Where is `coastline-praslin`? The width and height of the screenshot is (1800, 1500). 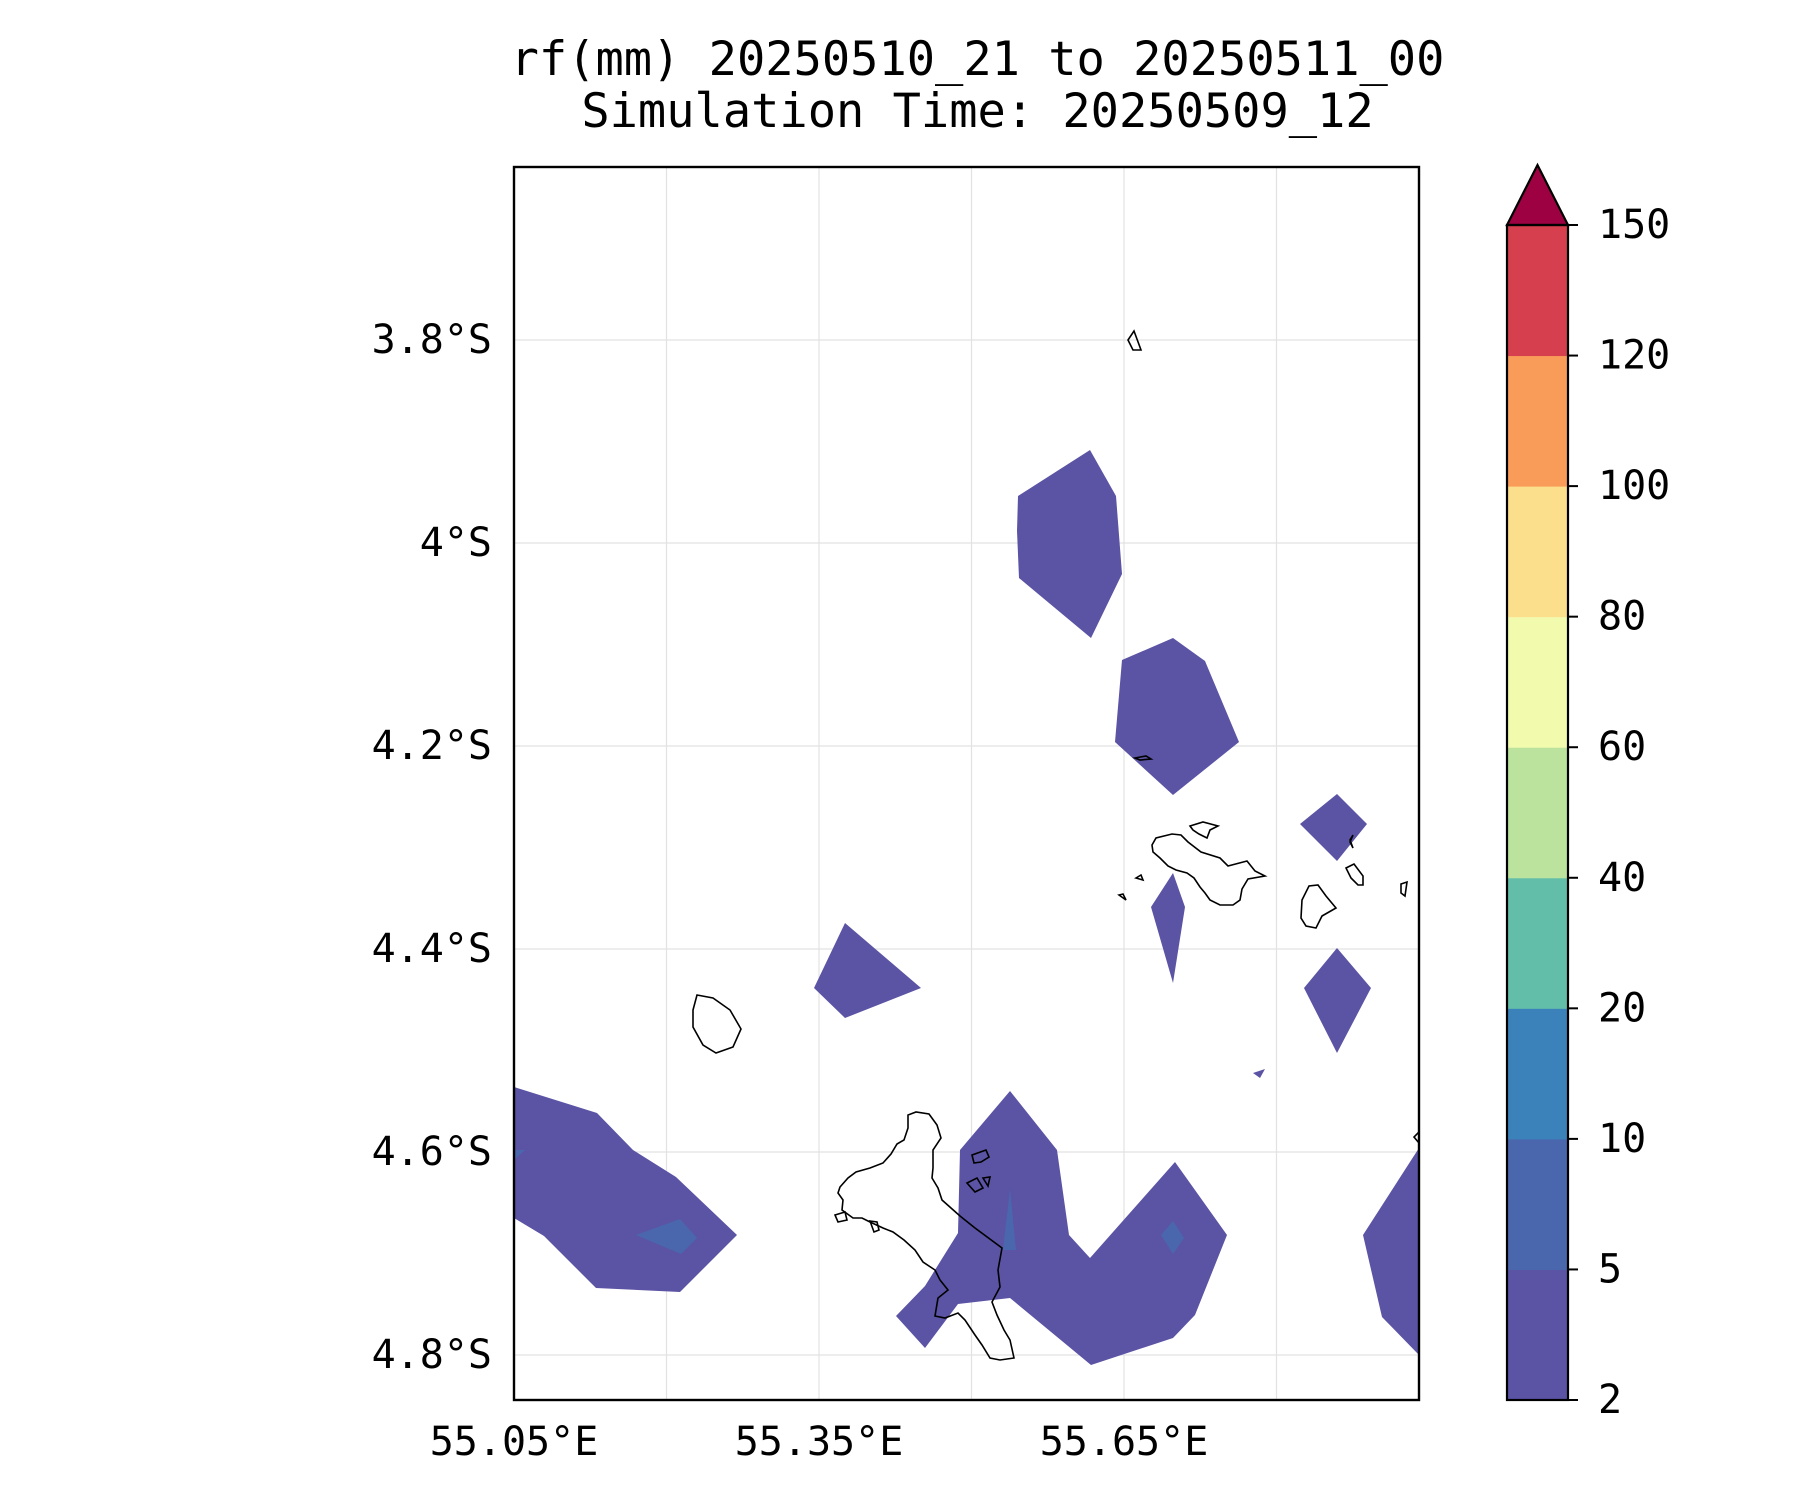 coastline-praslin is located at coordinates (1209, 869).